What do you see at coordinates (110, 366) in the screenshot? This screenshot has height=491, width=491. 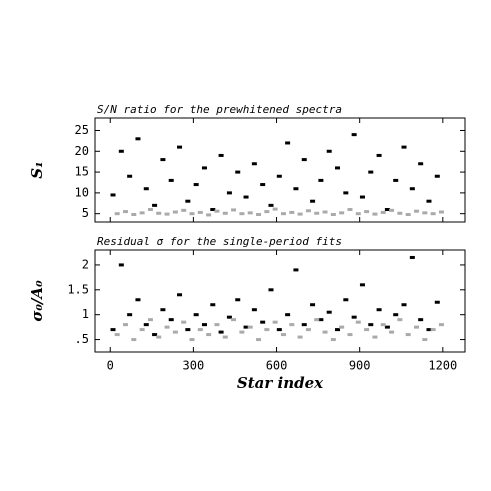 I see `x-tick-label: 0` at bounding box center [110, 366].